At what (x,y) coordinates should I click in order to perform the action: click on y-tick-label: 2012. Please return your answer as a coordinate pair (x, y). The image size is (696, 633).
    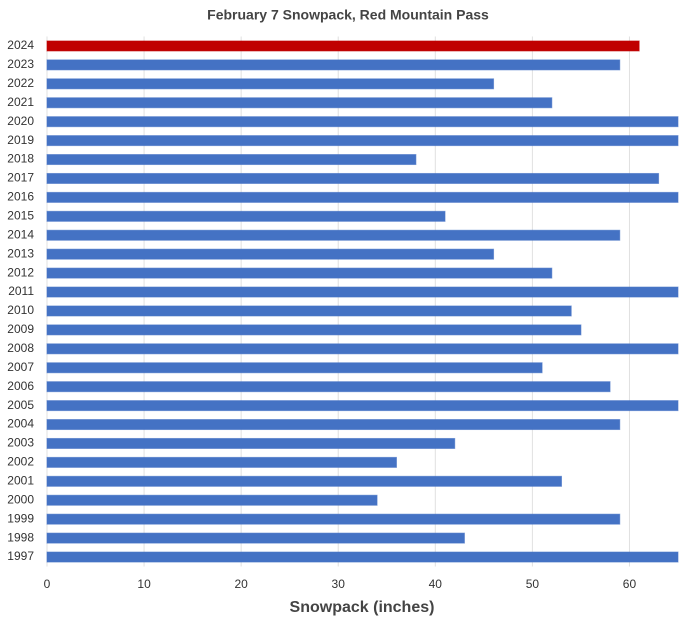
    Looking at the image, I should click on (20, 272).